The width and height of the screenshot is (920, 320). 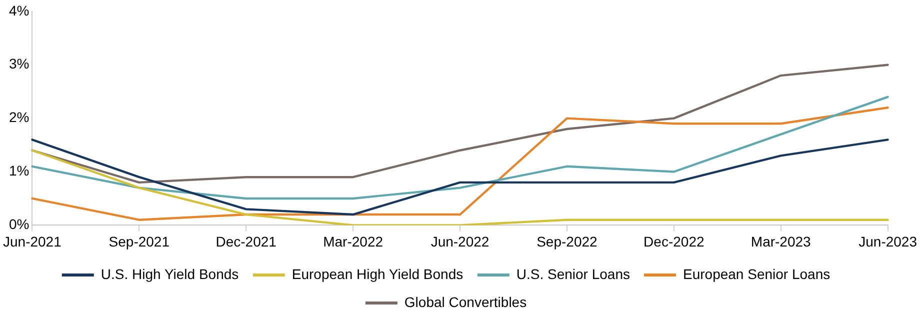 I want to click on x-tick-label: Sep-2021, so click(x=139, y=241).